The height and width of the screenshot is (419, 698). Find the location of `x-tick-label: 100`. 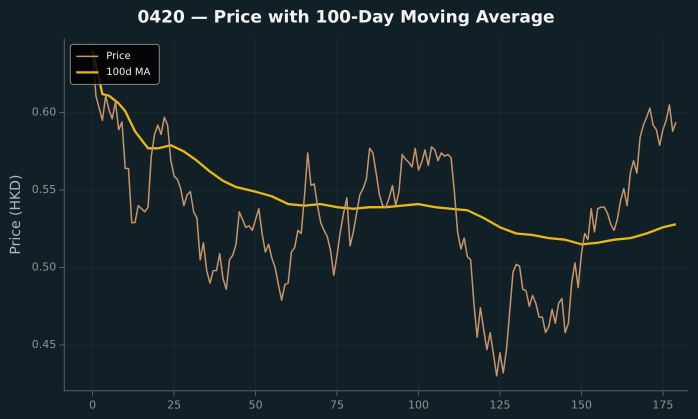

x-tick-label: 100 is located at coordinates (419, 405).